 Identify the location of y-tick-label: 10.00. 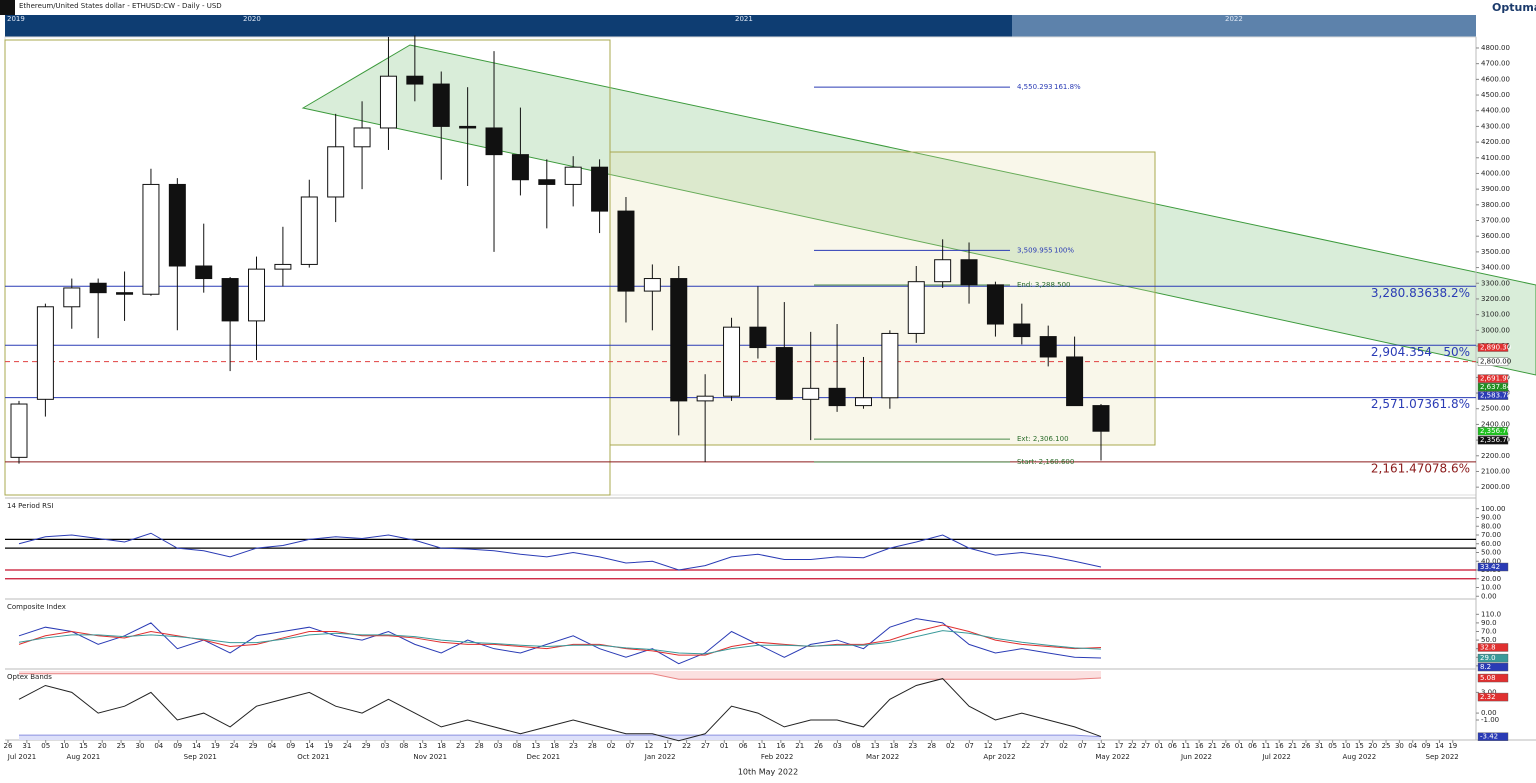
(1491, 588).